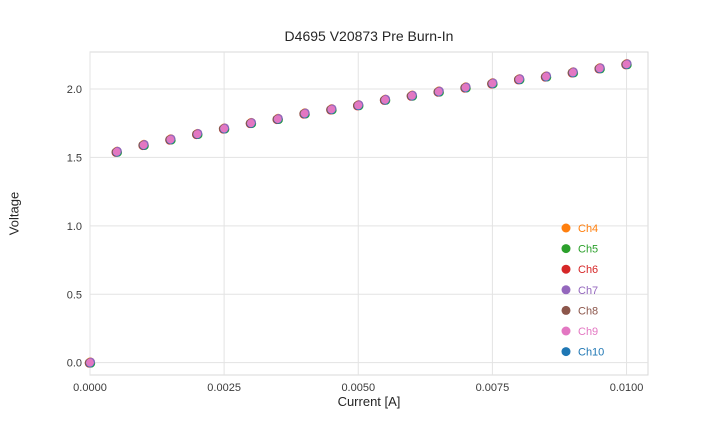 The height and width of the screenshot is (432, 720). Describe the element at coordinates (566, 310) in the screenshot. I see `legend-marker-ch8` at that location.